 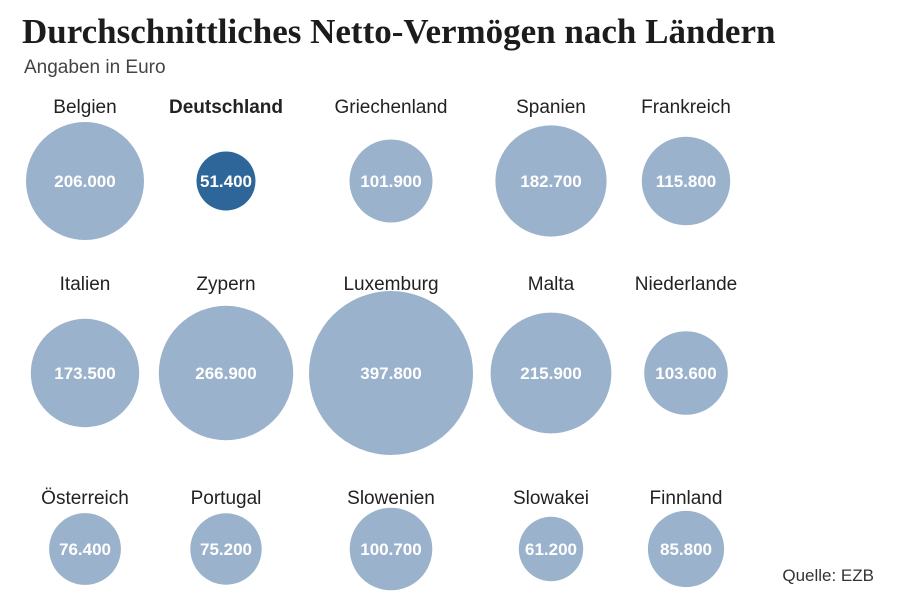 I want to click on value-label-frankreich: 115.800, so click(x=686, y=181).